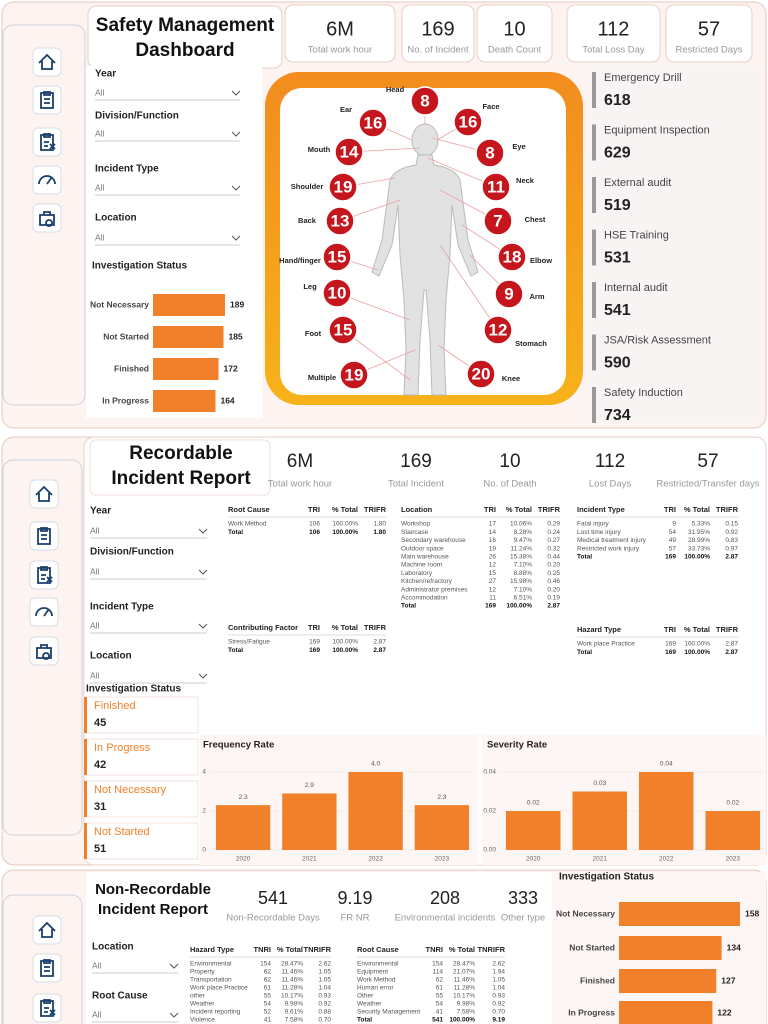  Describe the element at coordinates (438, 972) in the screenshot. I see `table-cell: 114` at that location.